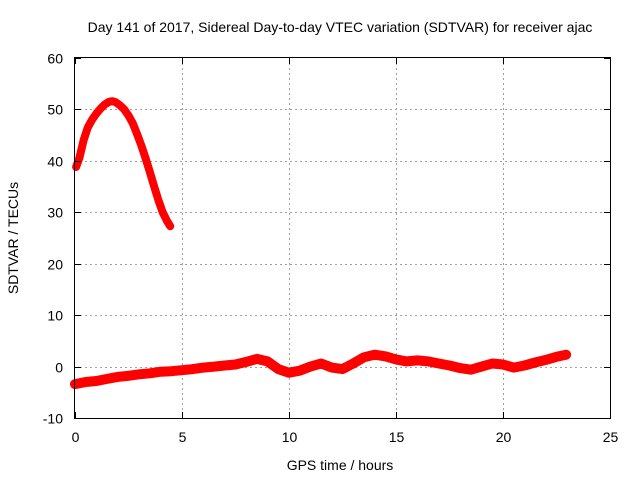 The height and width of the screenshot is (480, 640). What do you see at coordinates (55, 316) in the screenshot?
I see `y-tick-label: 10` at bounding box center [55, 316].